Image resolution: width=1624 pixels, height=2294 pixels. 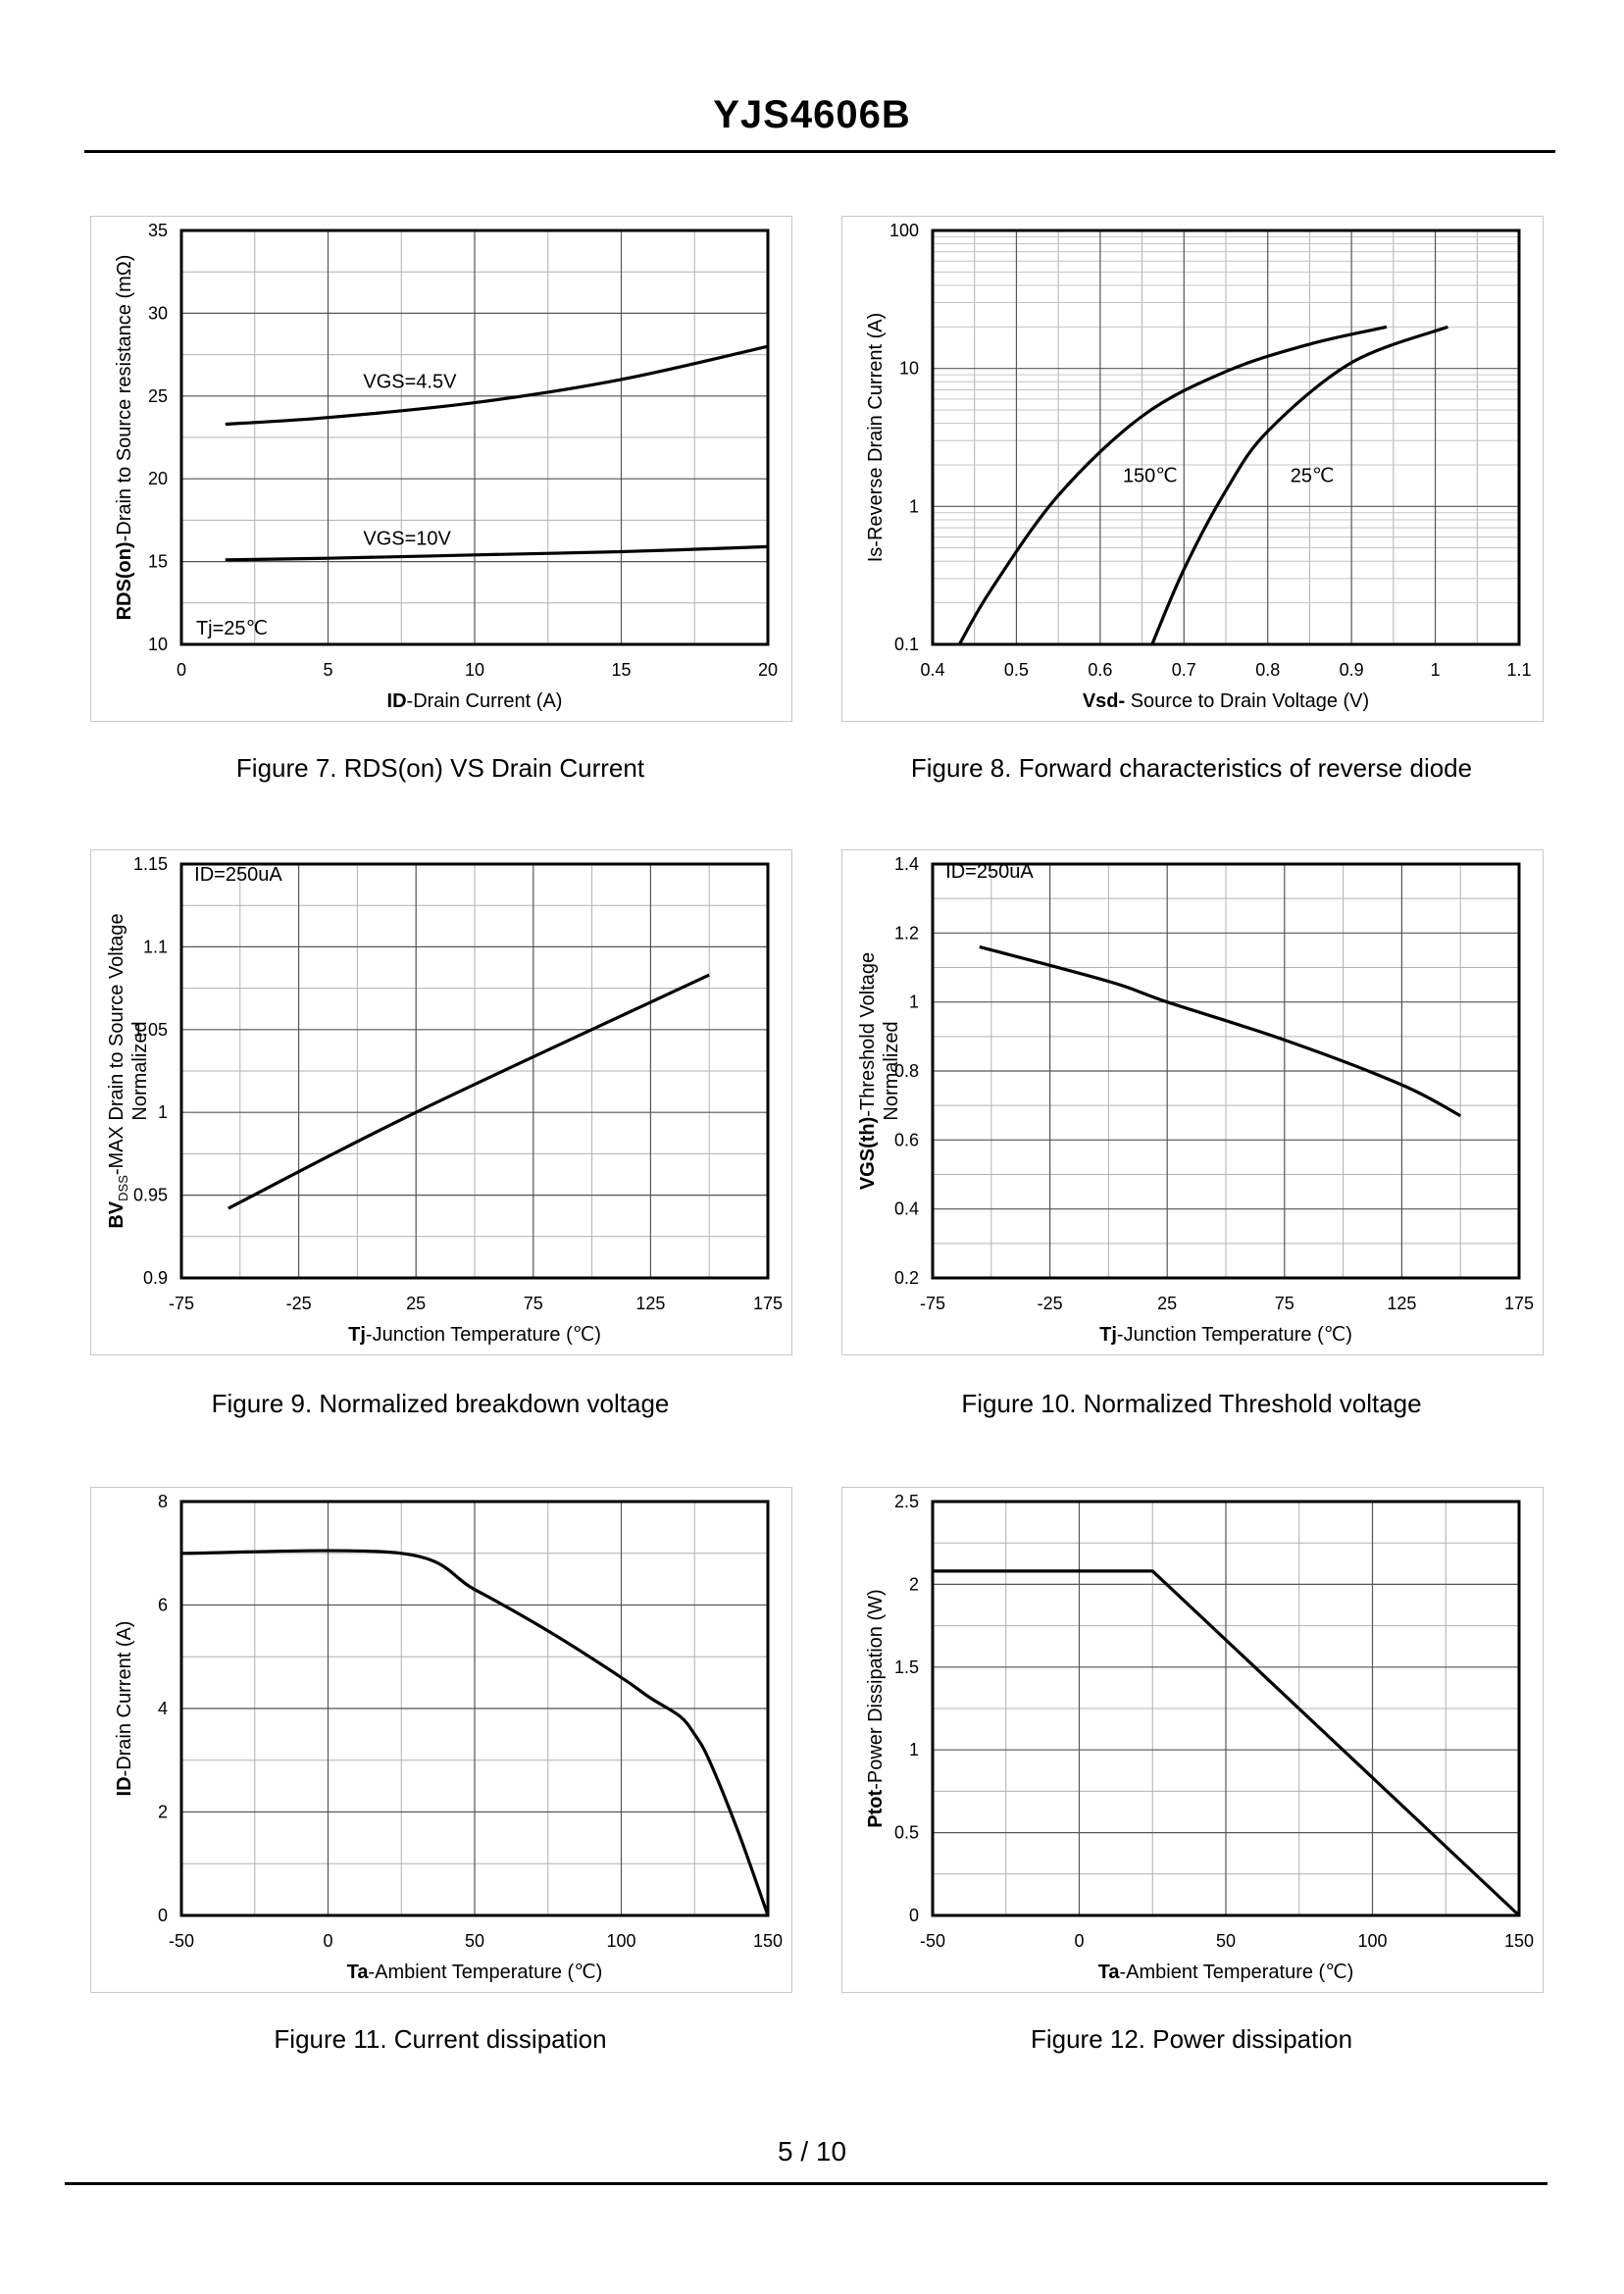 What do you see at coordinates (906, 644) in the screenshot?
I see `y-tick-label: 0.1` at bounding box center [906, 644].